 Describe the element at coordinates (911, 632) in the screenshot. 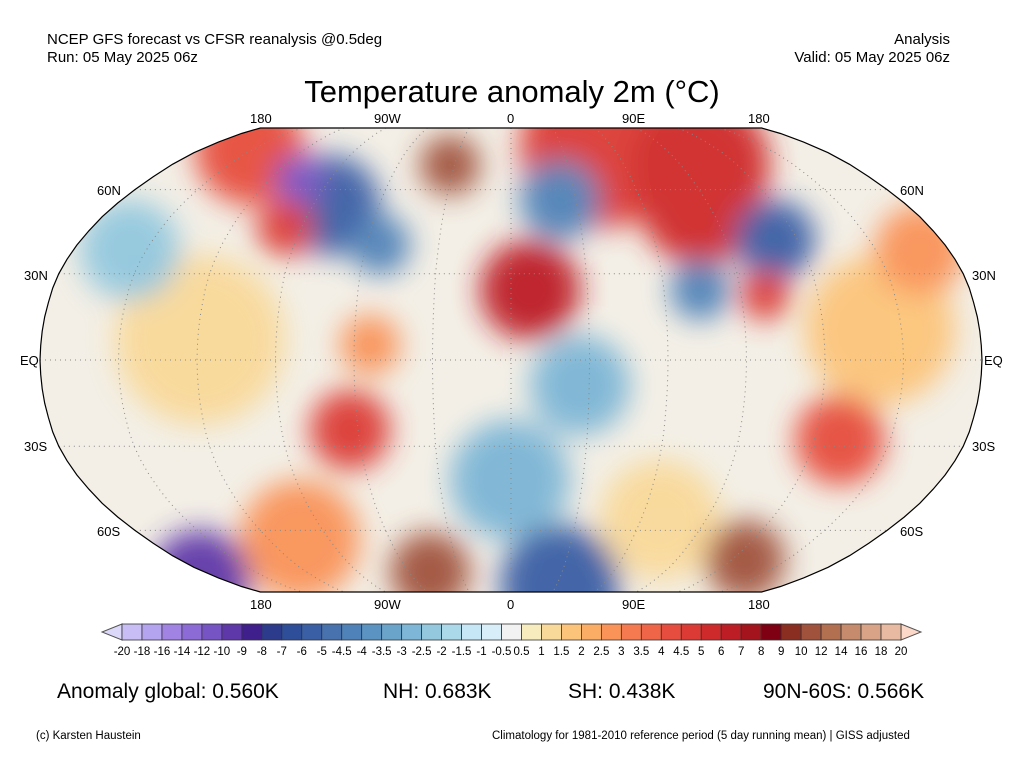

I see `colorbar-over-triangle` at that location.